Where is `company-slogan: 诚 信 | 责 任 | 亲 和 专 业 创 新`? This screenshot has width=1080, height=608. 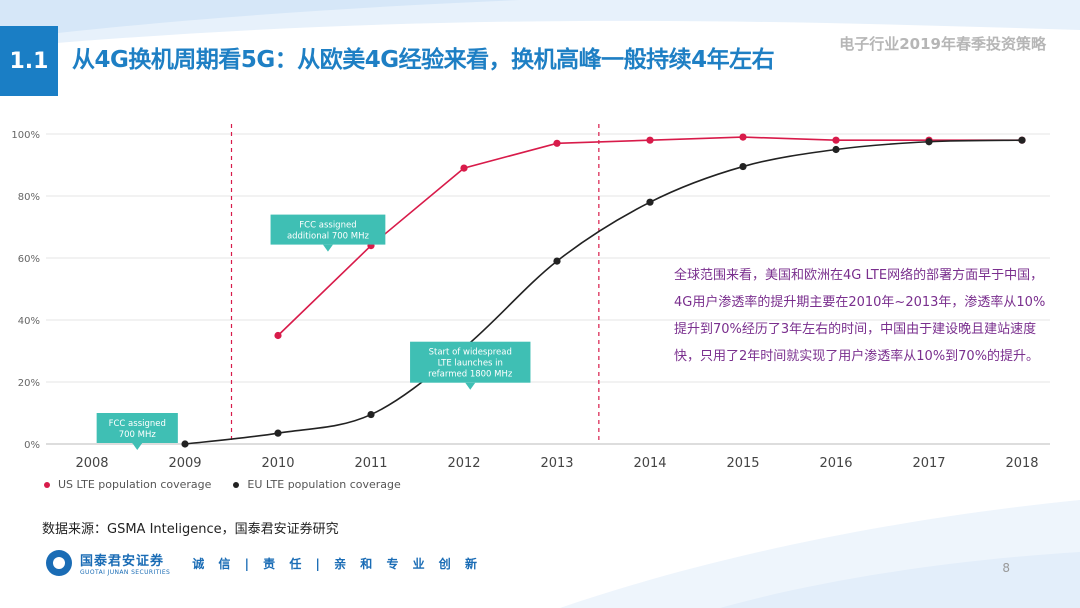
company-slogan: 诚 信 | 责 任 | 亲 和 专 业 创 新 is located at coordinates (337, 563).